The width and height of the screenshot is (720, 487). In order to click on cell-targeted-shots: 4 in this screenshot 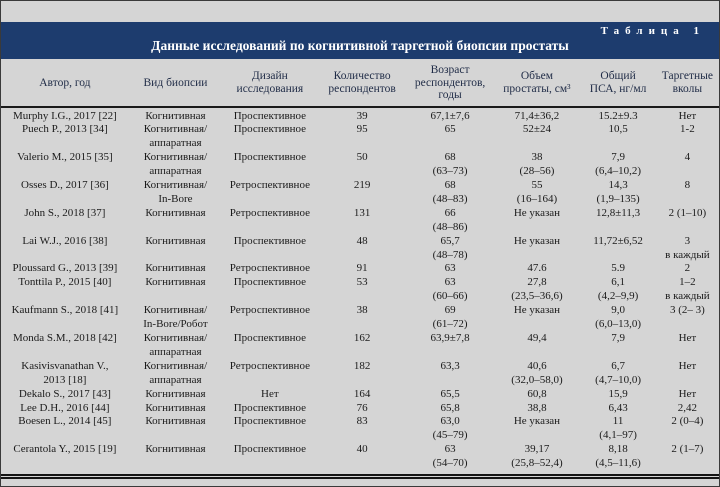, I will do `click(687, 157)`.